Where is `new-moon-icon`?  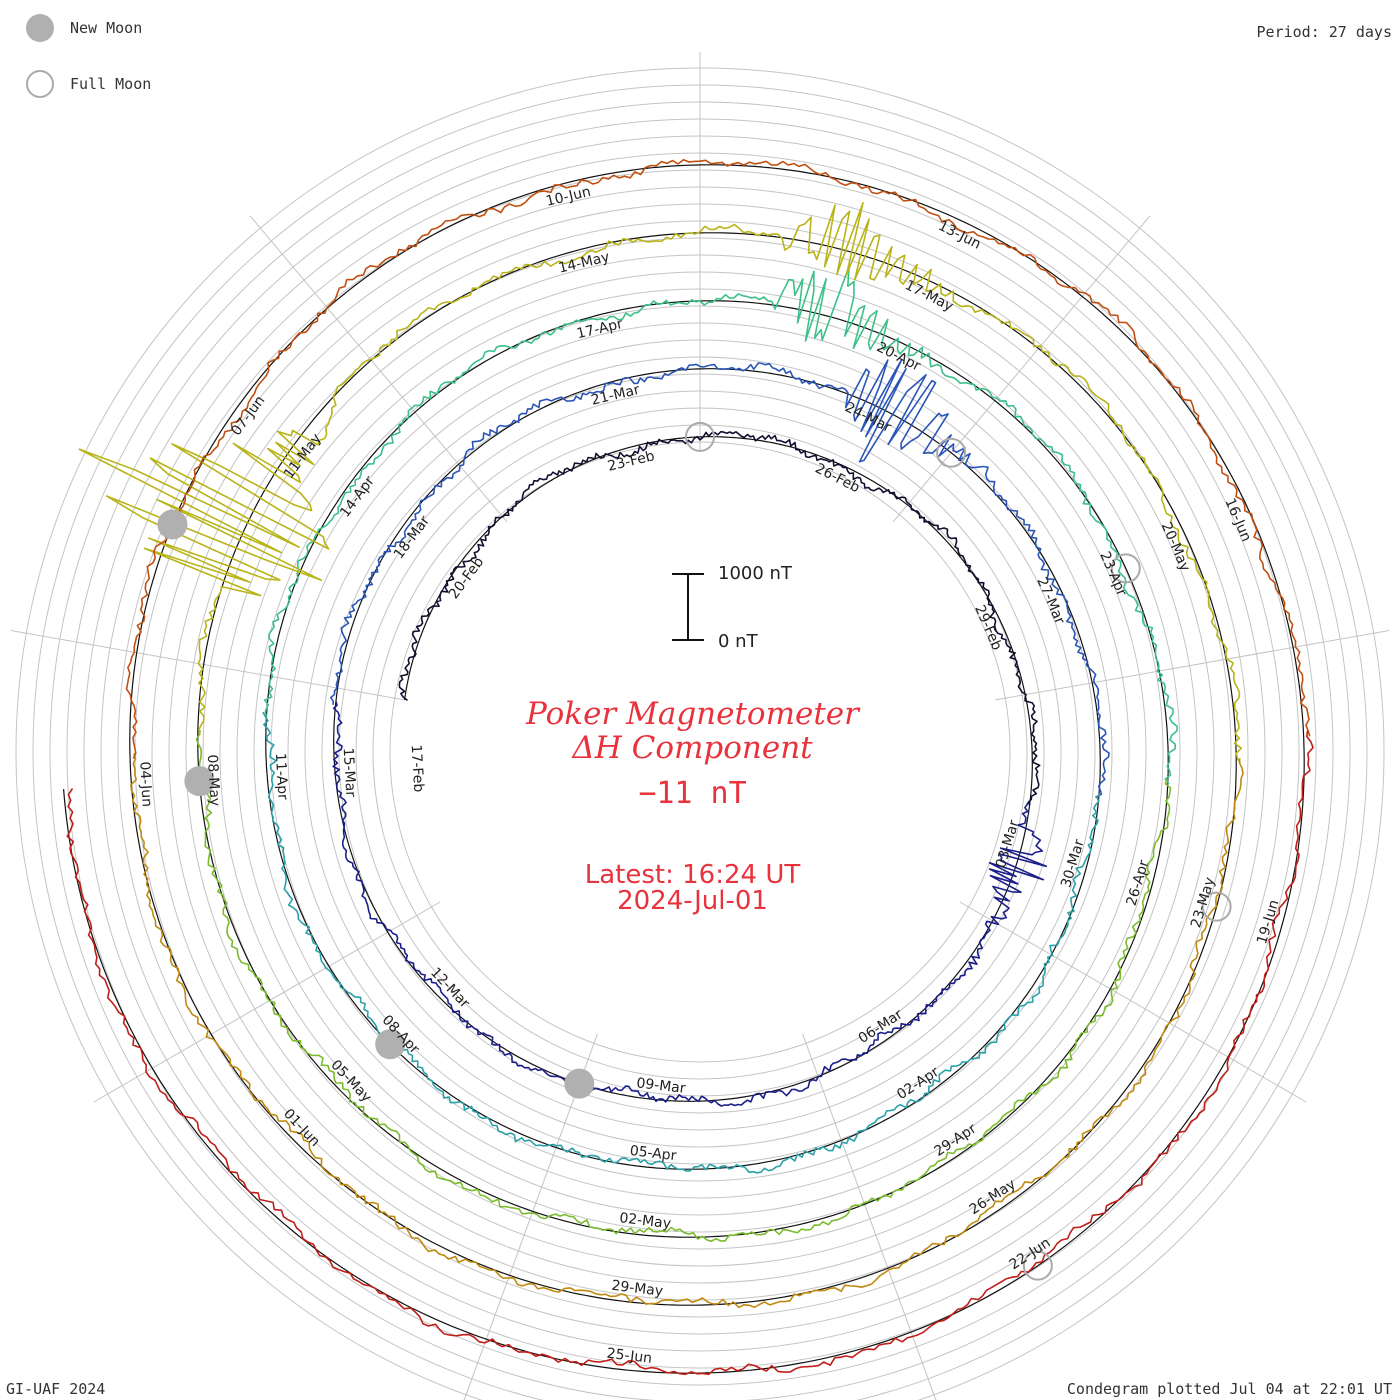
new-moon-icon is located at coordinates (40, 28).